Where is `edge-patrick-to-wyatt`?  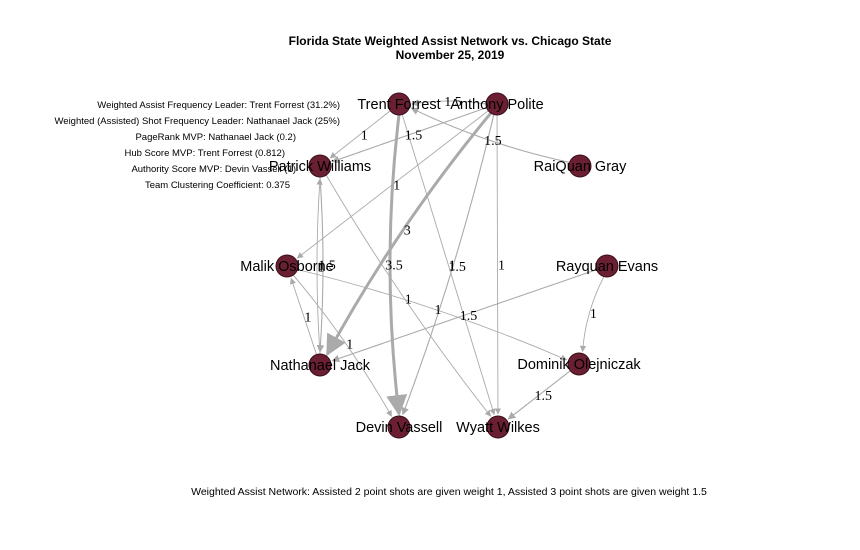 edge-patrick-to-wyatt is located at coordinates (408, 295).